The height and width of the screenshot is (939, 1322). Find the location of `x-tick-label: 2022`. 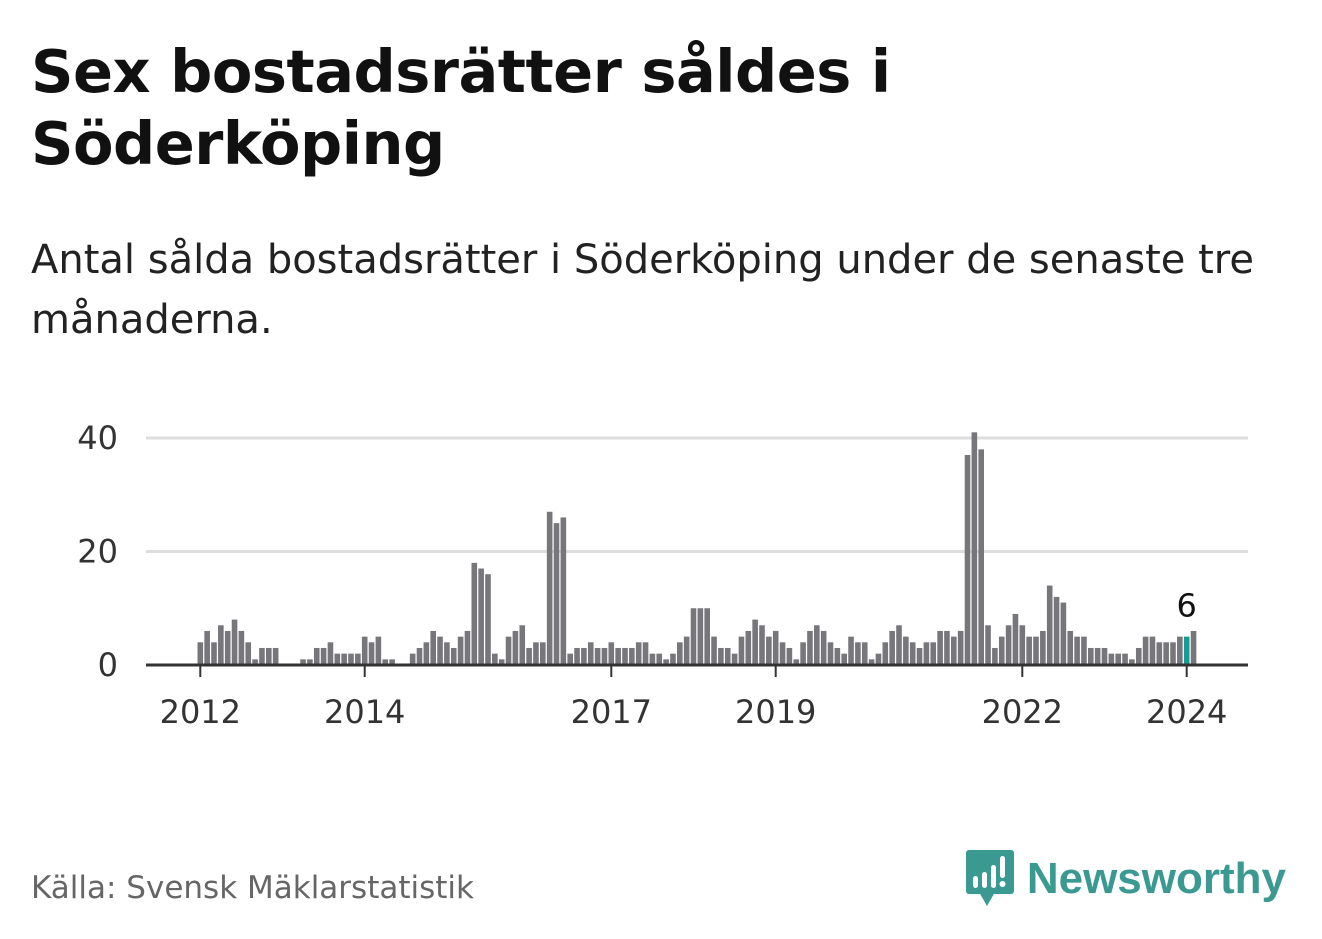

x-tick-label: 2022 is located at coordinates (1022, 712).